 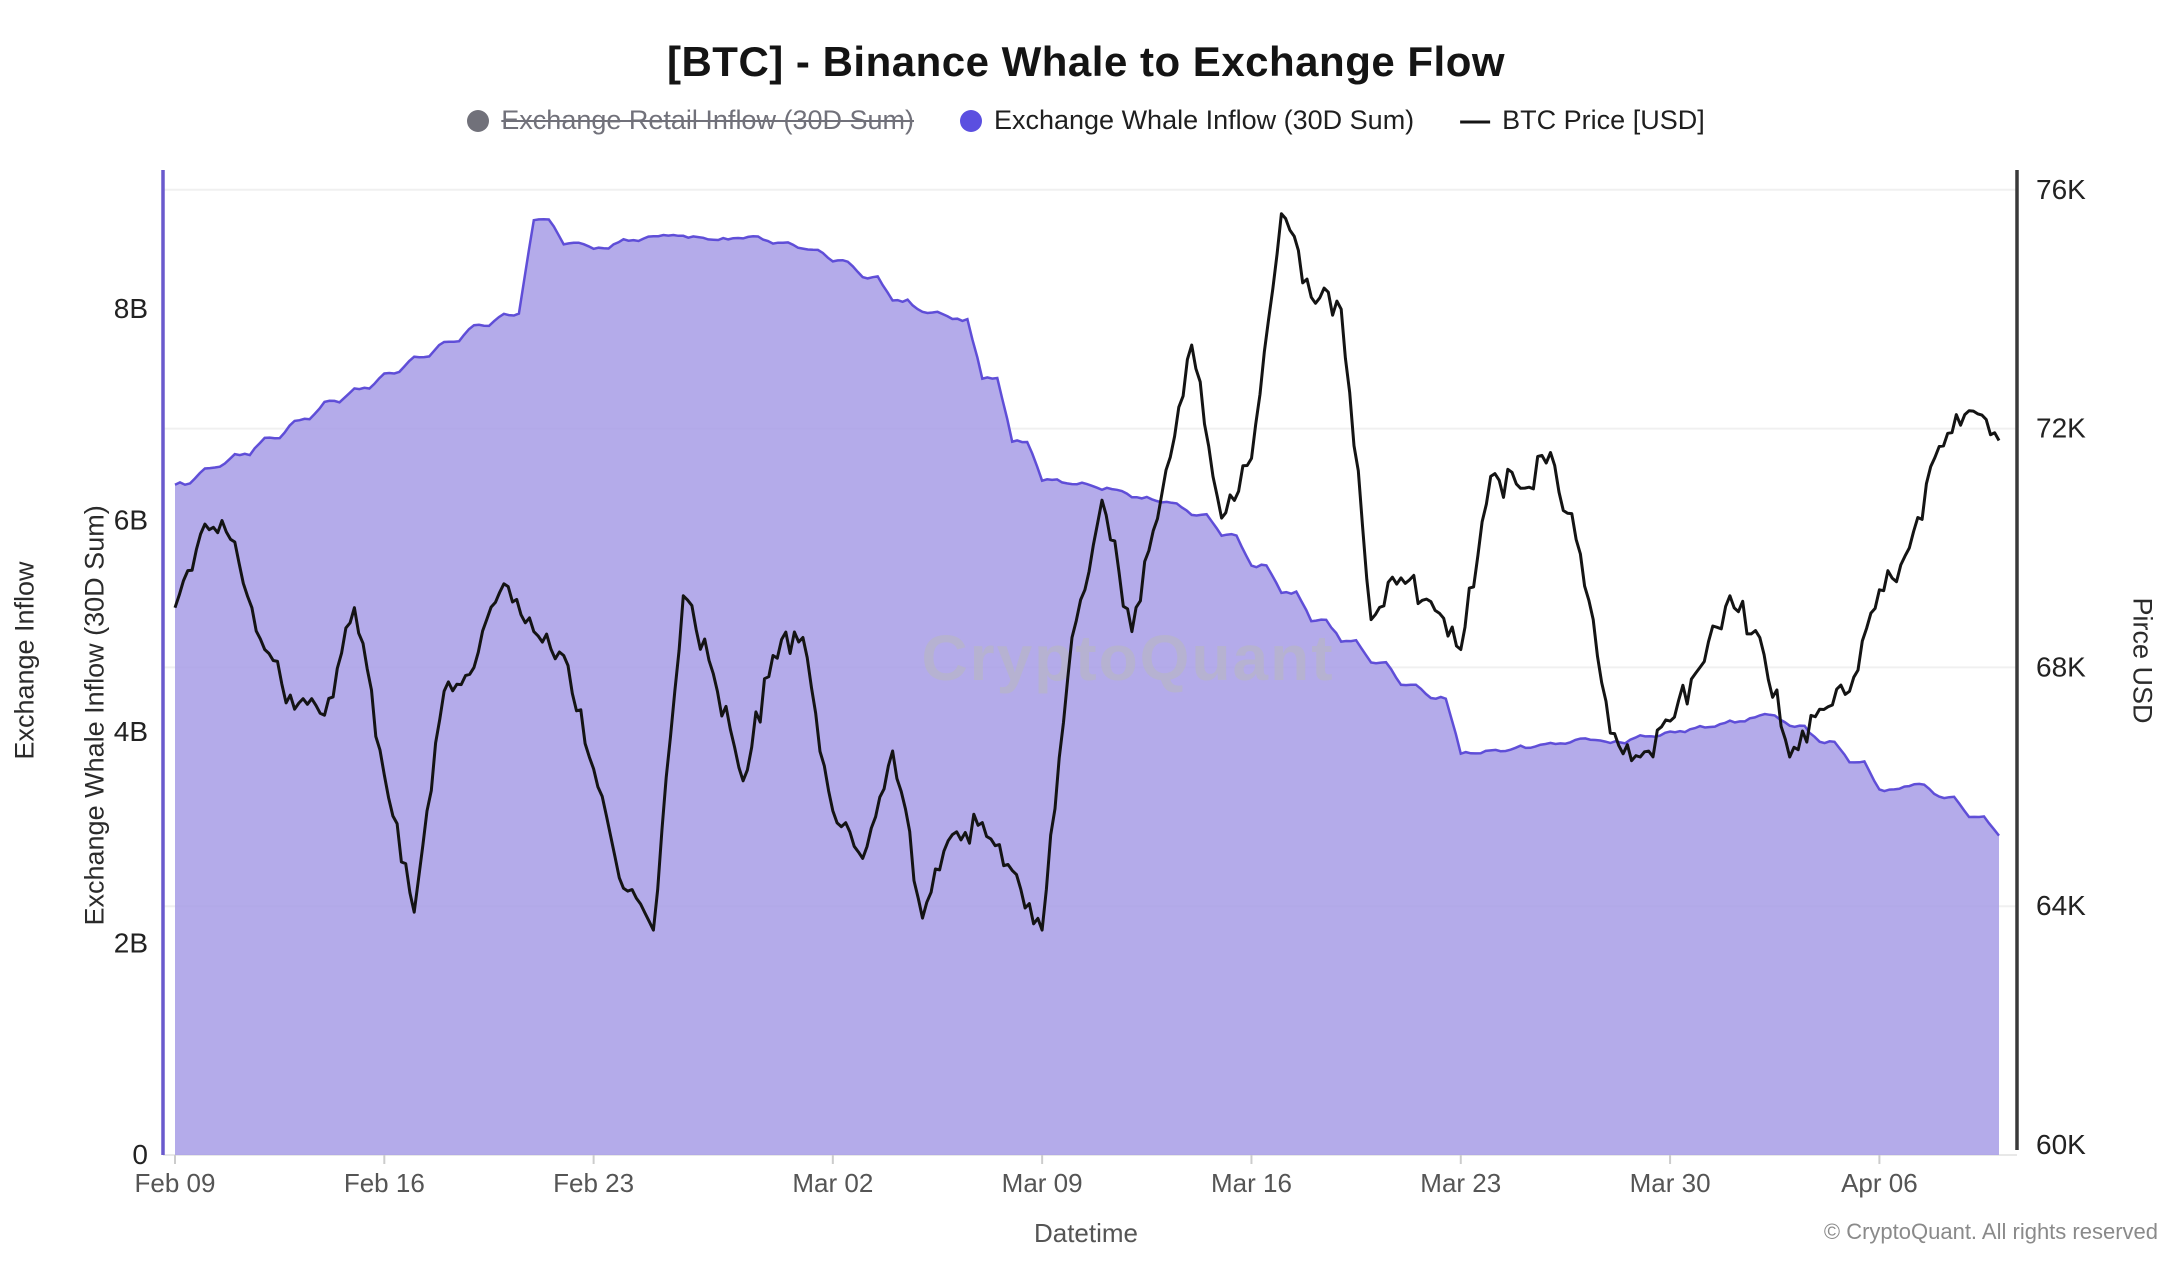 I want to click on svg-text: Apr 06, so click(x=1879, y=1183).